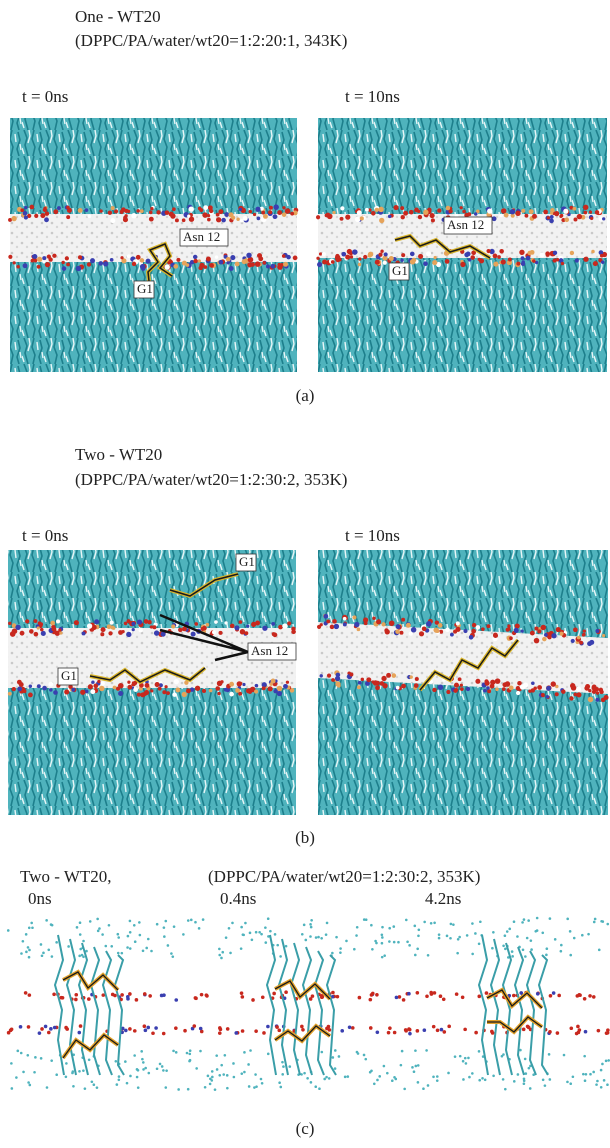  What do you see at coordinates (66, 876) in the screenshot?
I see `panel-title: Two - WT20,` at bounding box center [66, 876].